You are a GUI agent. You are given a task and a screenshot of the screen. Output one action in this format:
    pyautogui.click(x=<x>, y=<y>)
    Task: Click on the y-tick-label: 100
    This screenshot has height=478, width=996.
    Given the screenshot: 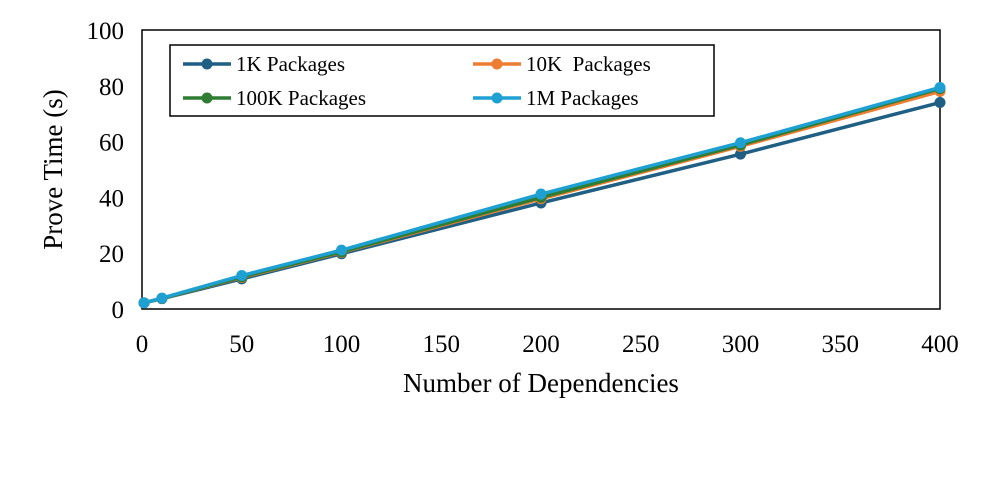 What is the action you would take?
    pyautogui.click(x=106, y=31)
    